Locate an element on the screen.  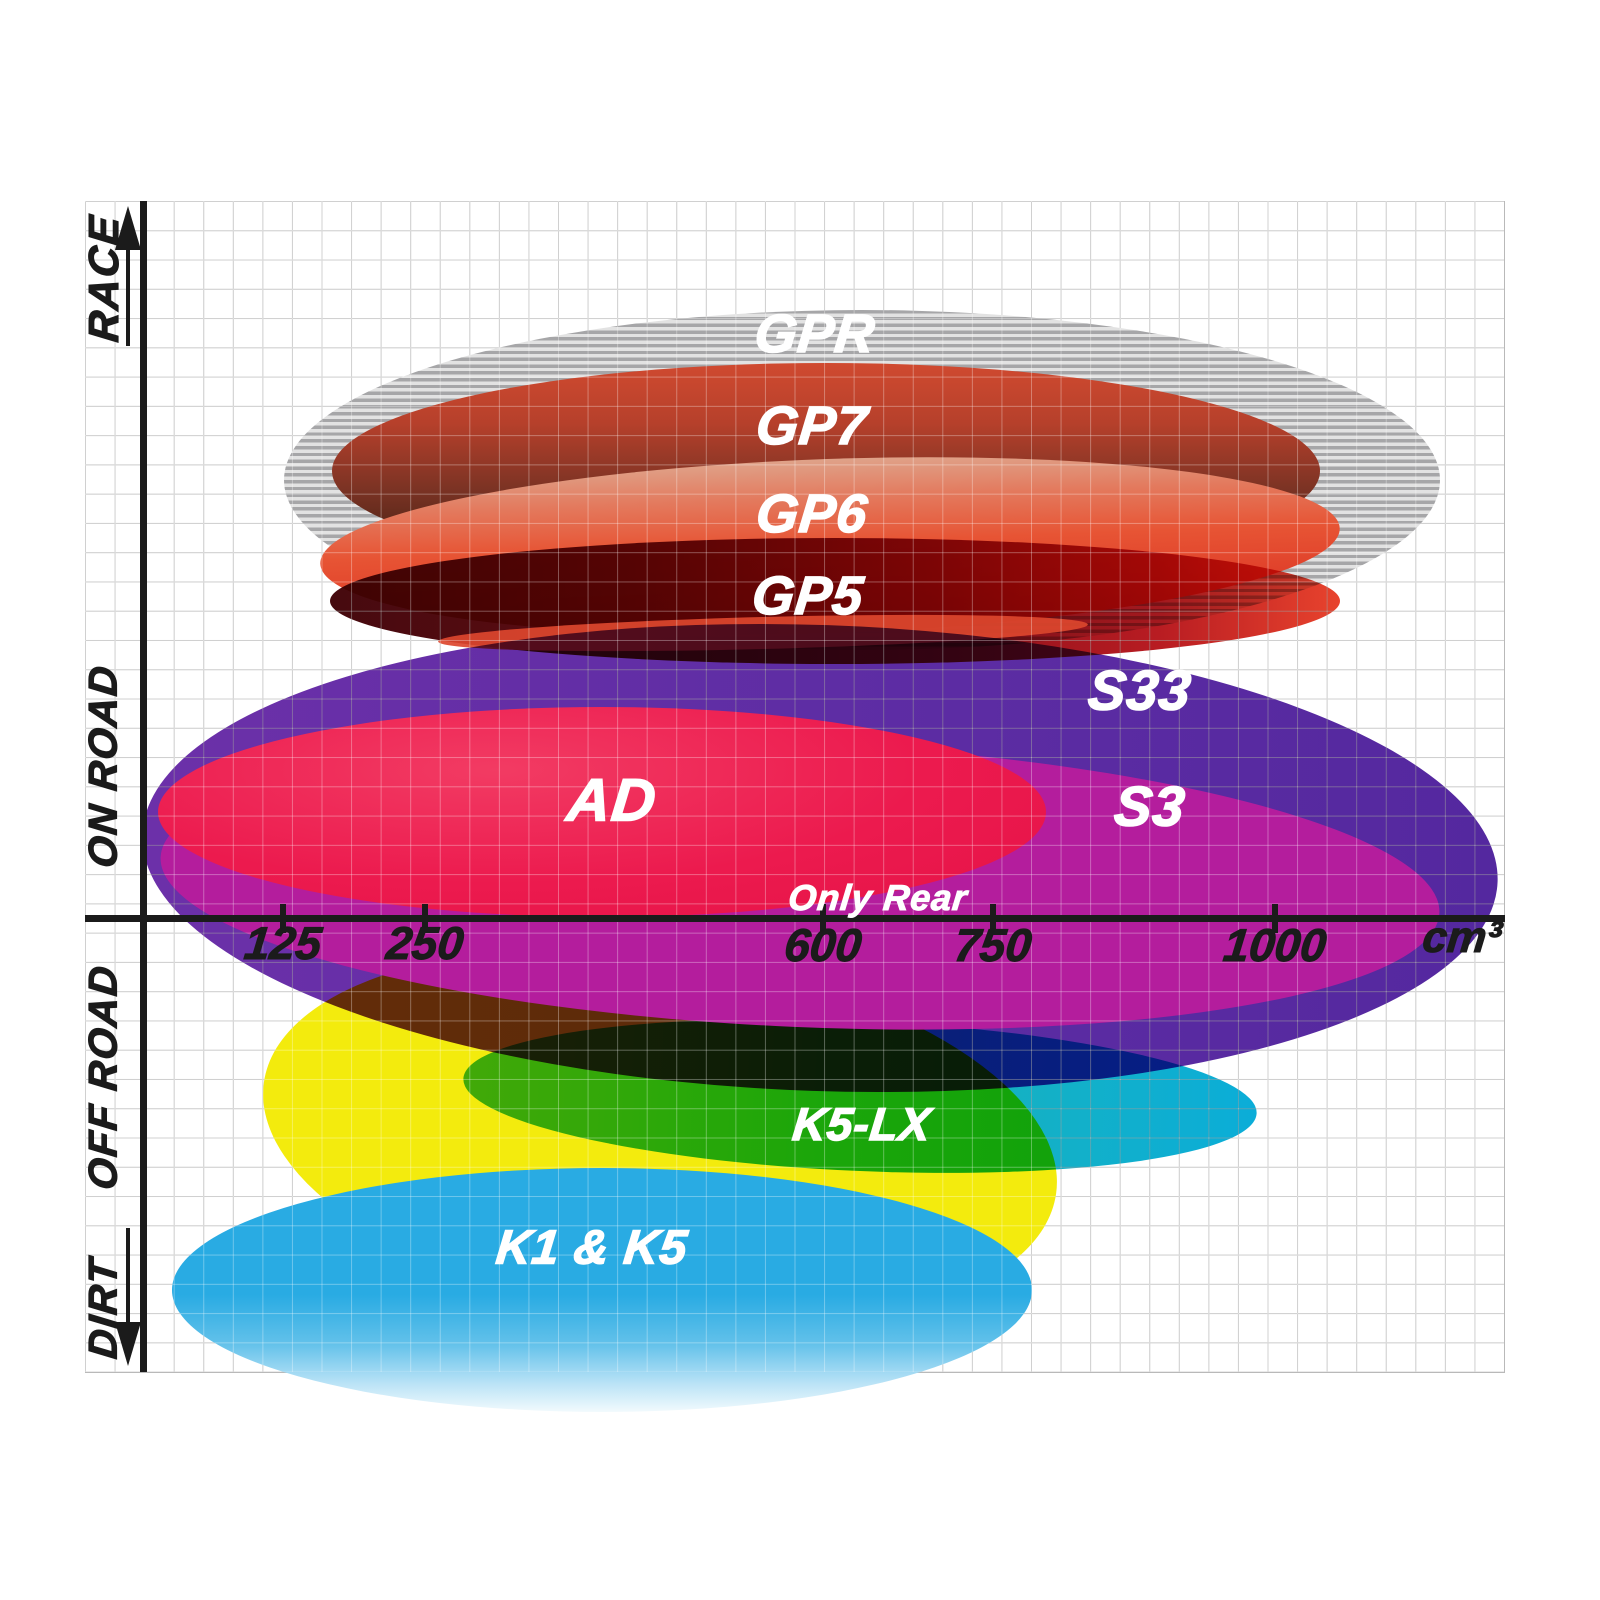
region-label-gp5: GP5 is located at coordinates (808, 596).